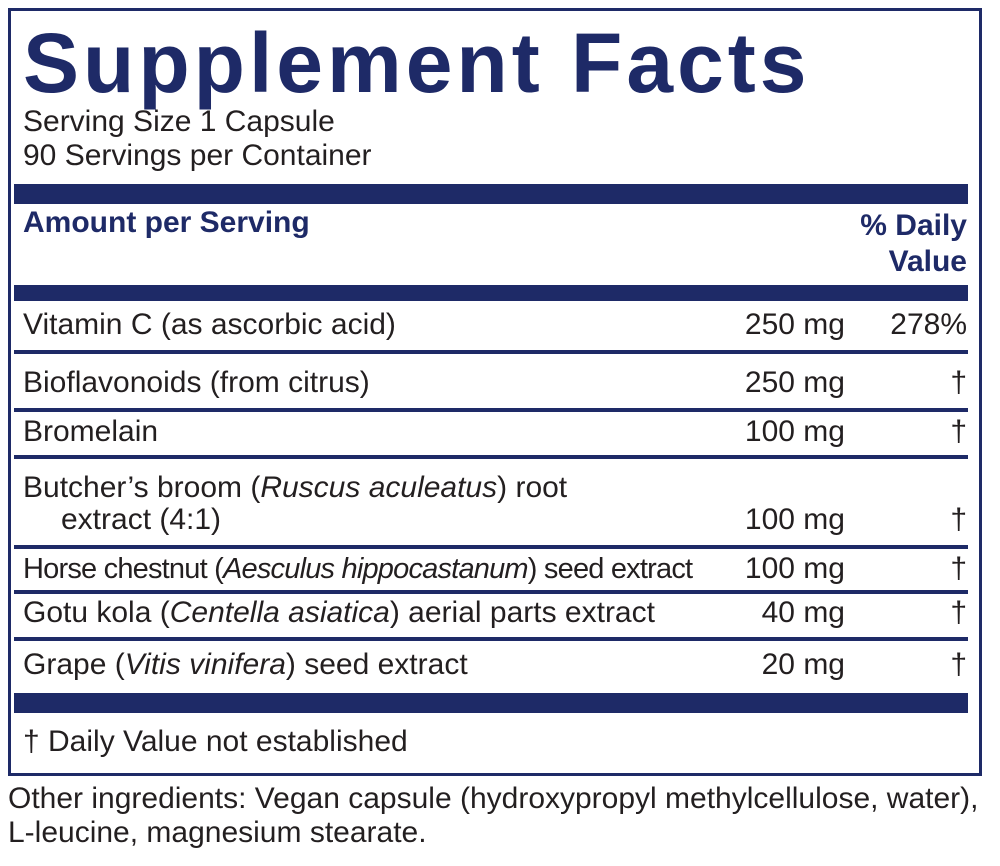 This screenshot has width=1000, height=866. What do you see at coordinates (141, 519) in the screenshot?
I see `name-continuation: extract (4:1)` at bounding box center [141, 519].